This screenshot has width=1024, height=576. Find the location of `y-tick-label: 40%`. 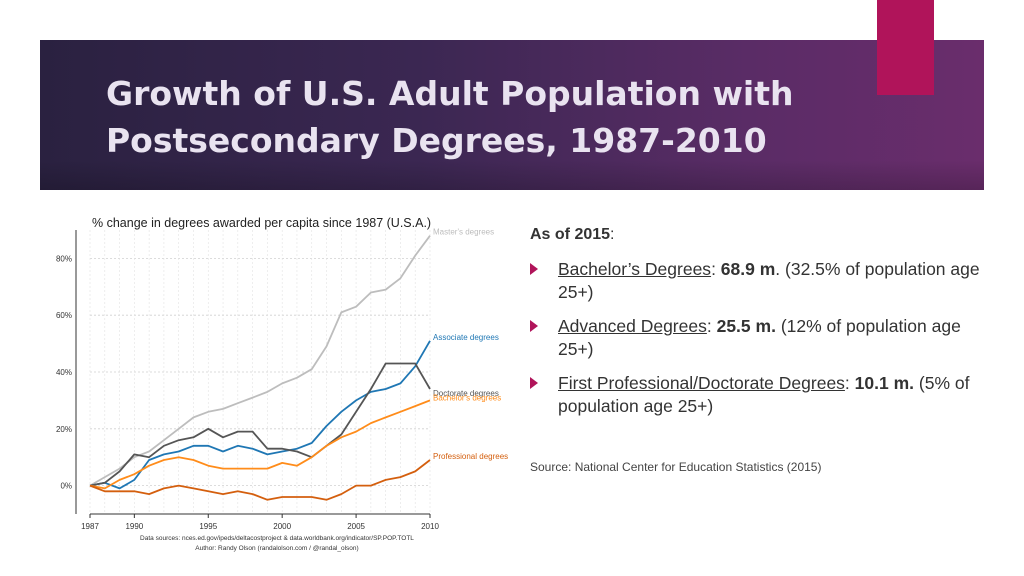

y-tick-label: 40% is located at coordinates (64, 372).